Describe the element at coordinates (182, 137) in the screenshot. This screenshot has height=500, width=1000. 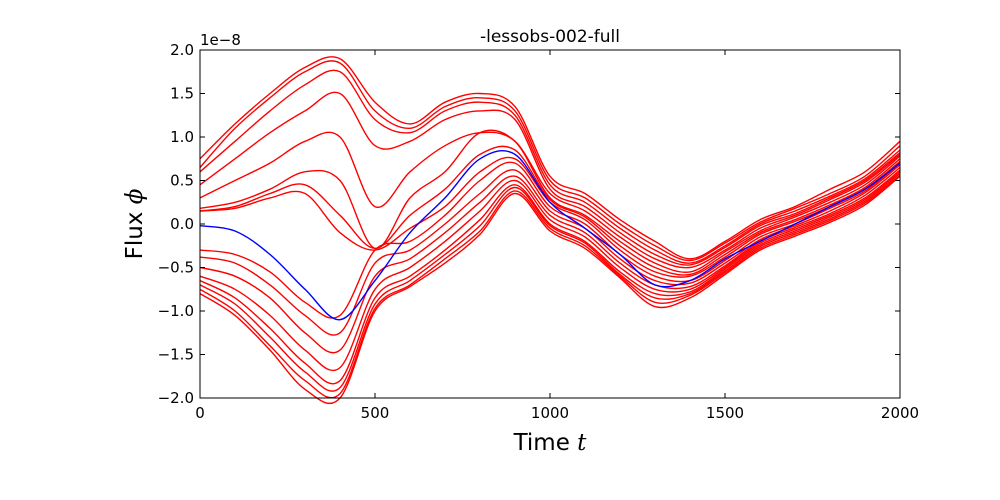
I see `y-tick-label: 1.0` at that location.